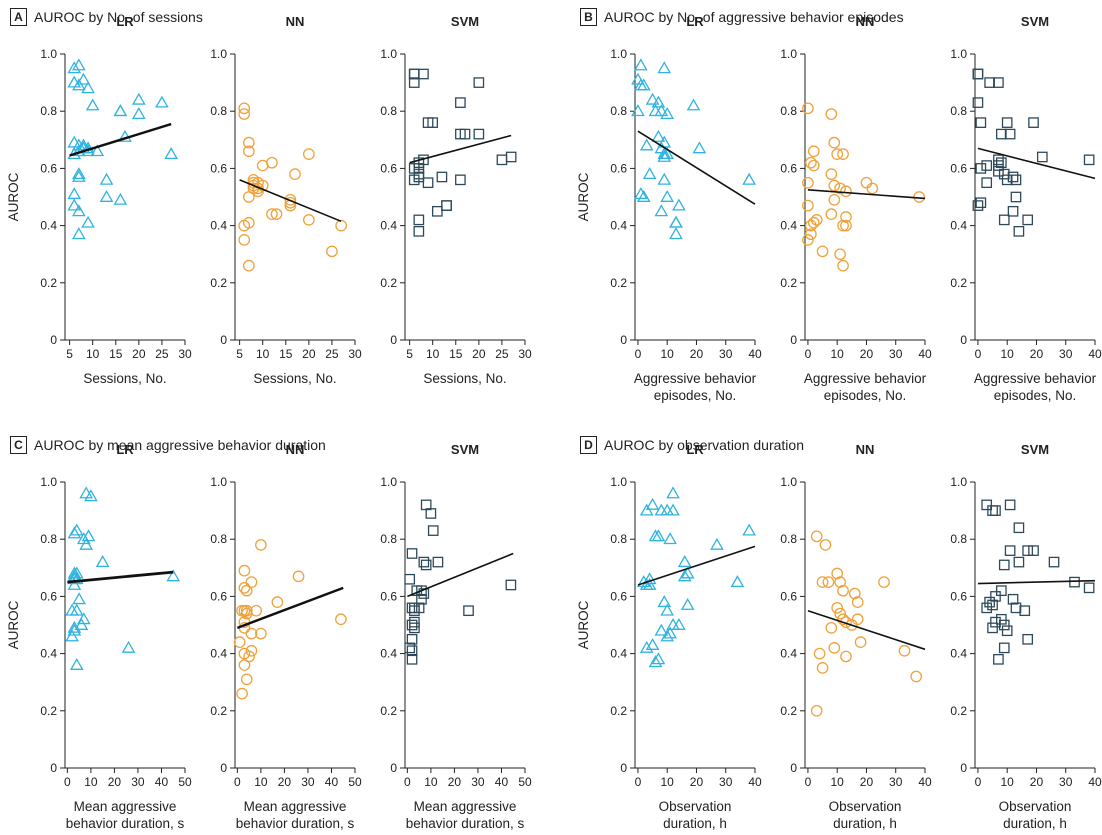 This screenshot has height=835, width=1102. What do you see at coordinates (704, 445) in the screenshot?
I see `panel-title: AUROC by observation duration` at bounding box center [704, 445].